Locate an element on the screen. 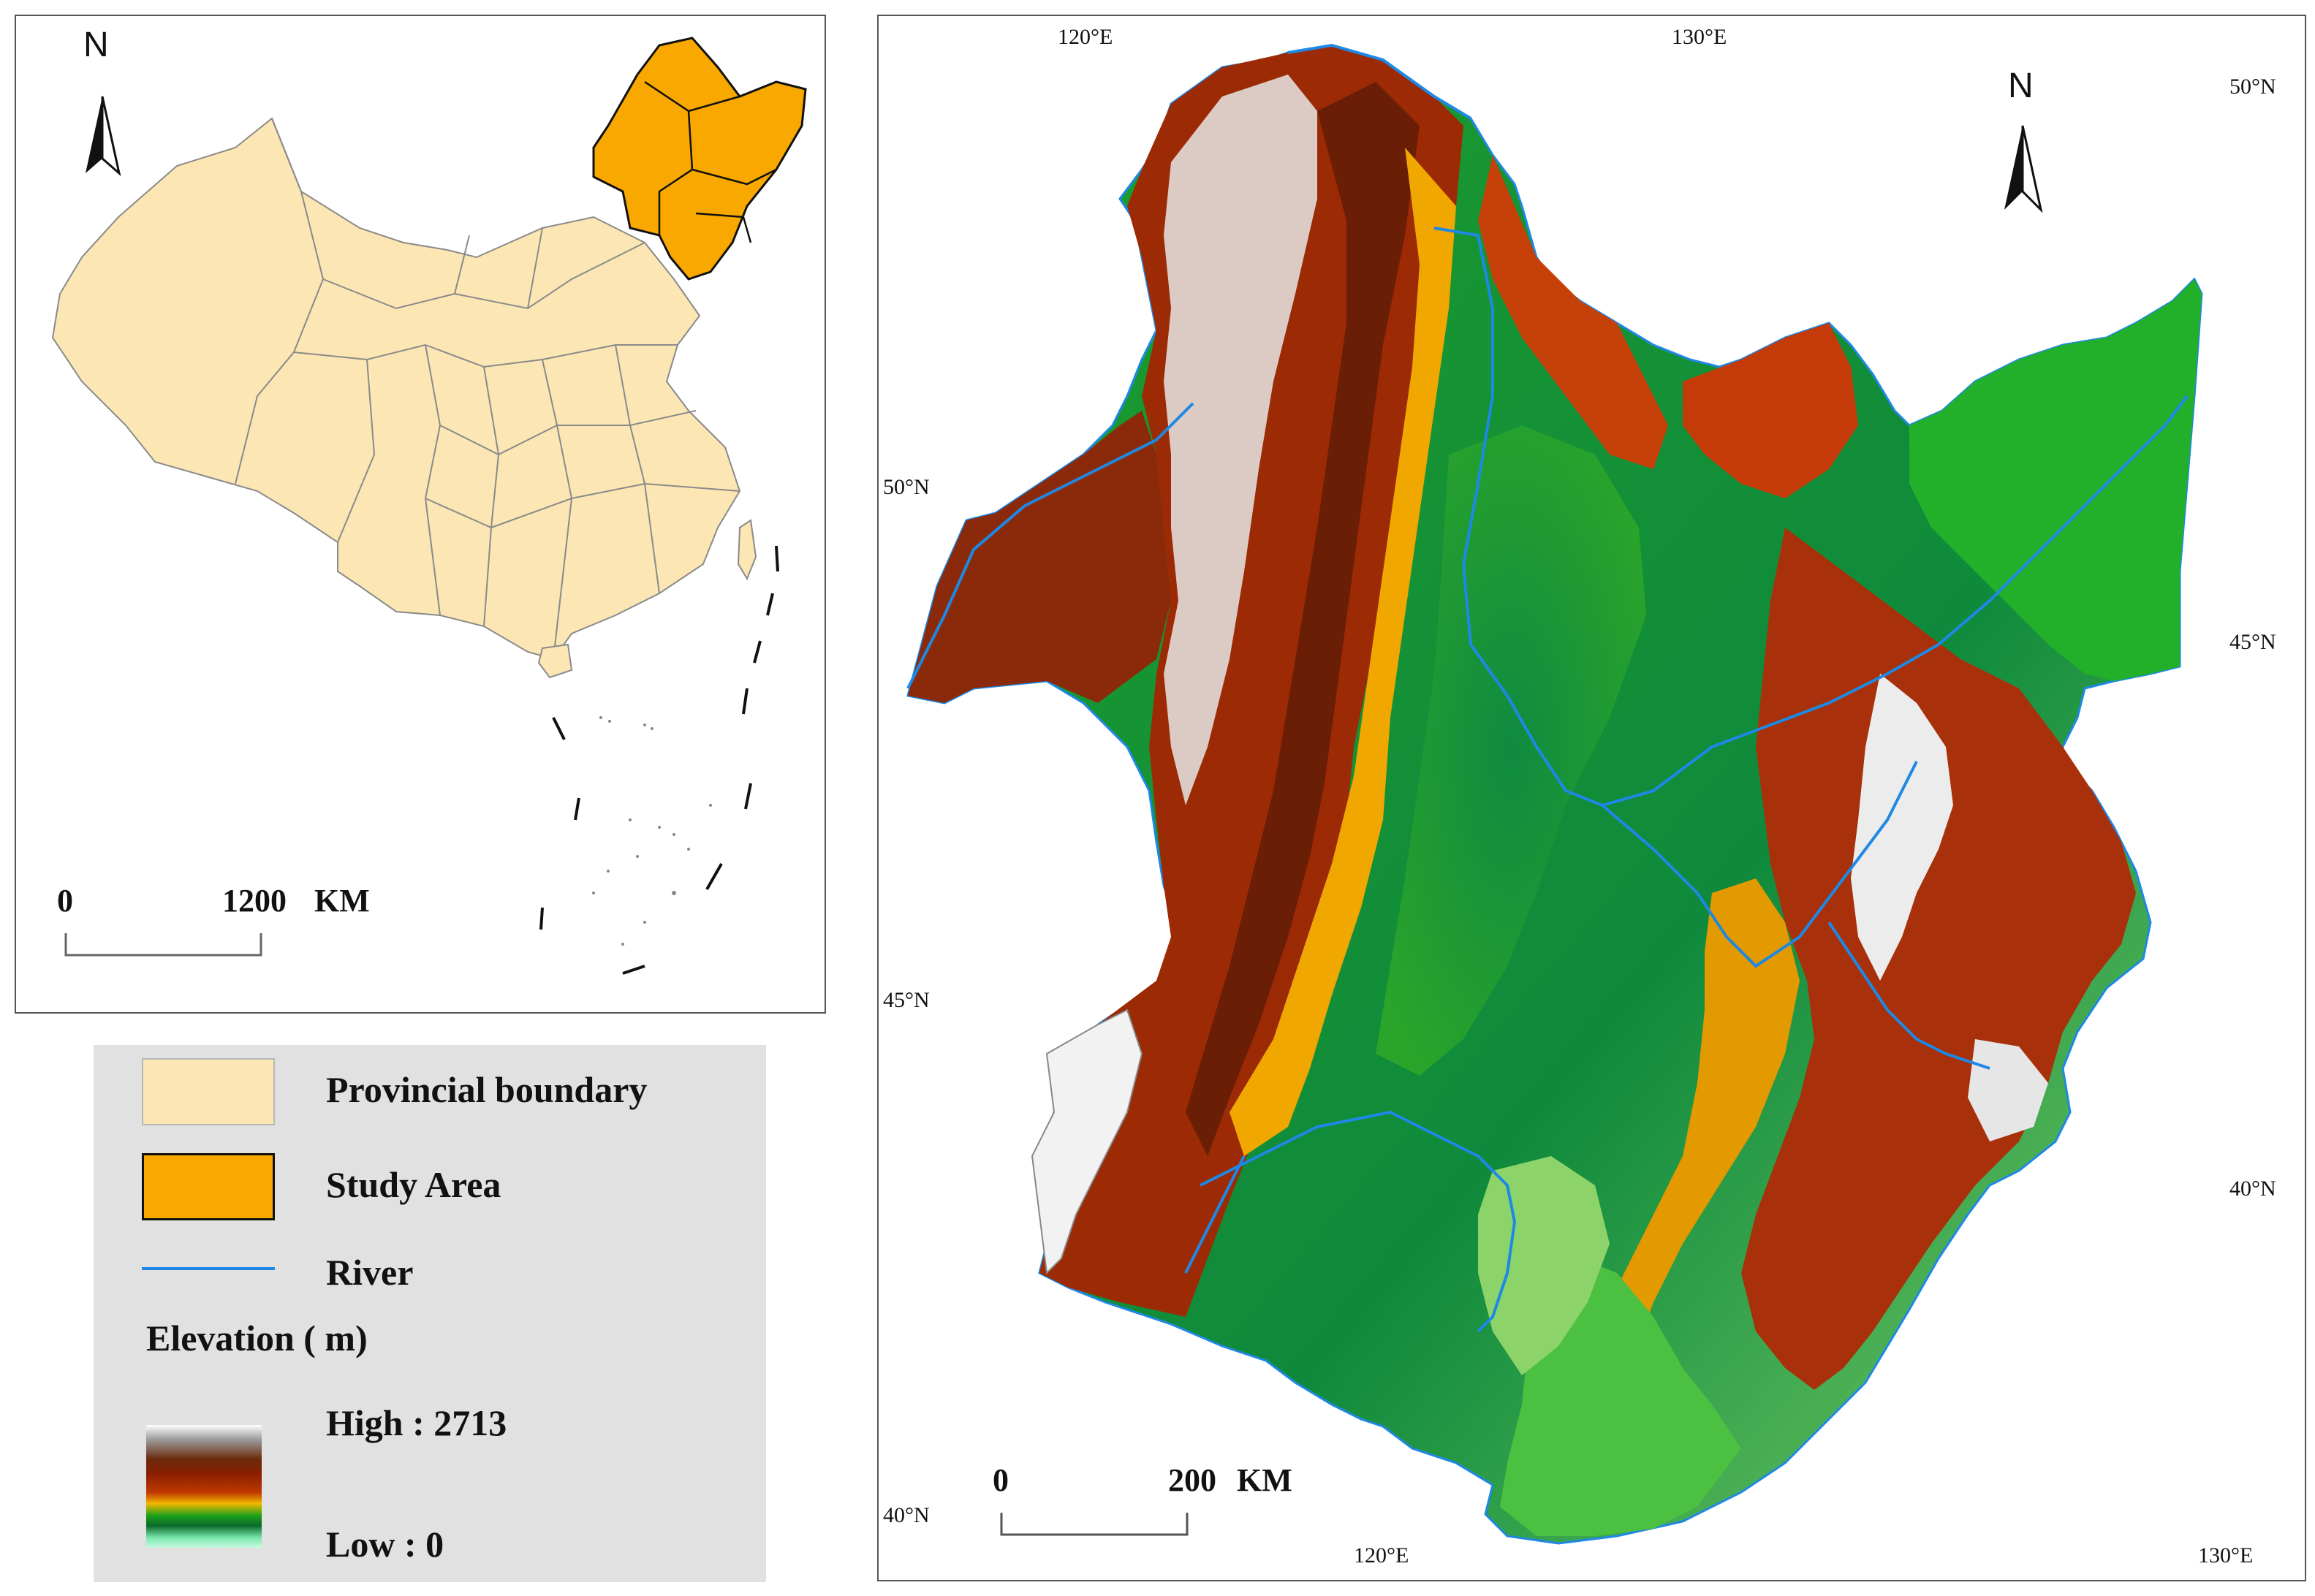 This screenshot has width=2315, height=1596. internal-provincial-boundaries is located at coordinates (487, 389).